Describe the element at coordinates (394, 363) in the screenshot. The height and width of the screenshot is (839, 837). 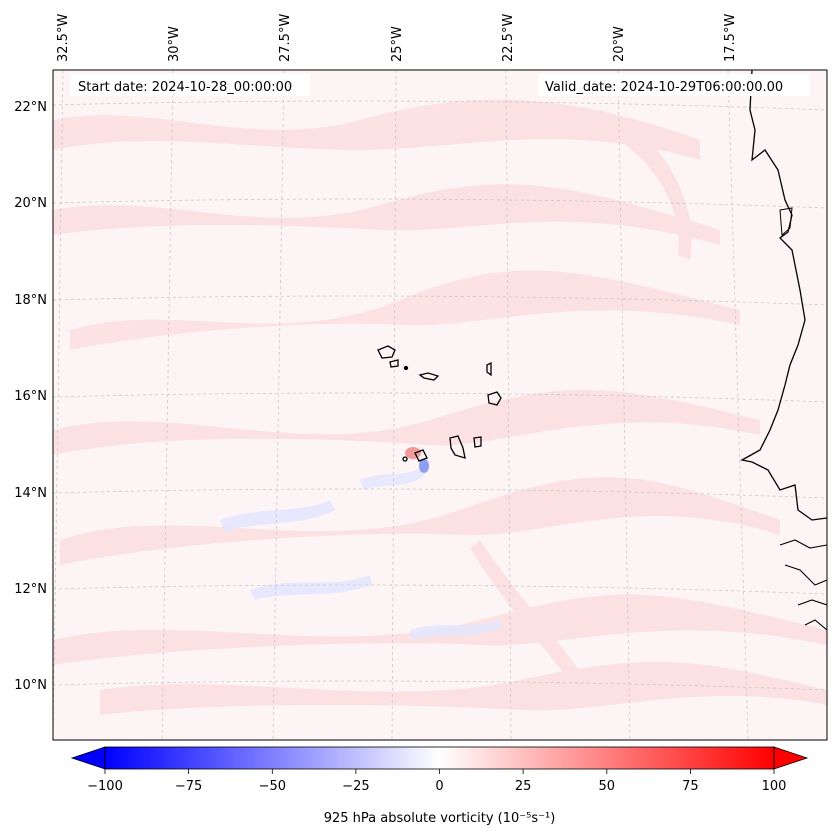
I see `island-sao-vicente` at that location.